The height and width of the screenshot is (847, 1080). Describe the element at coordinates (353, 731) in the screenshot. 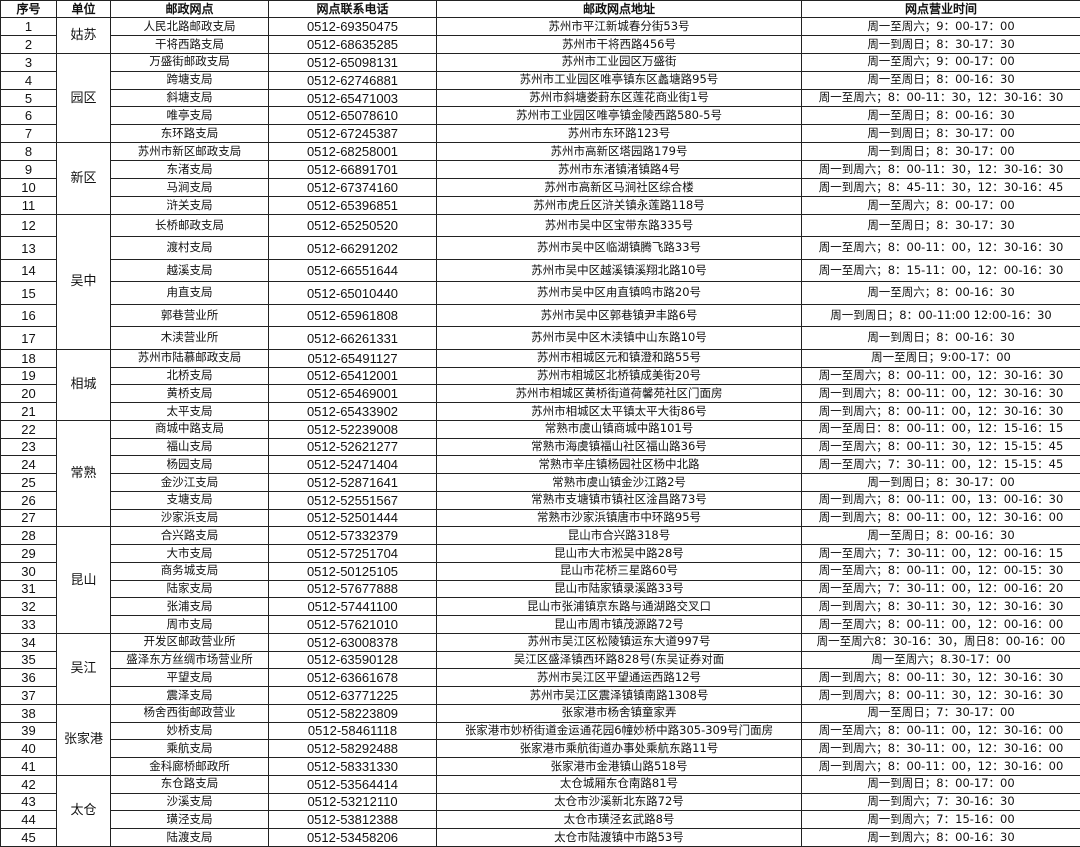

I see `outlet-phone: 0512-58461118` at that location.